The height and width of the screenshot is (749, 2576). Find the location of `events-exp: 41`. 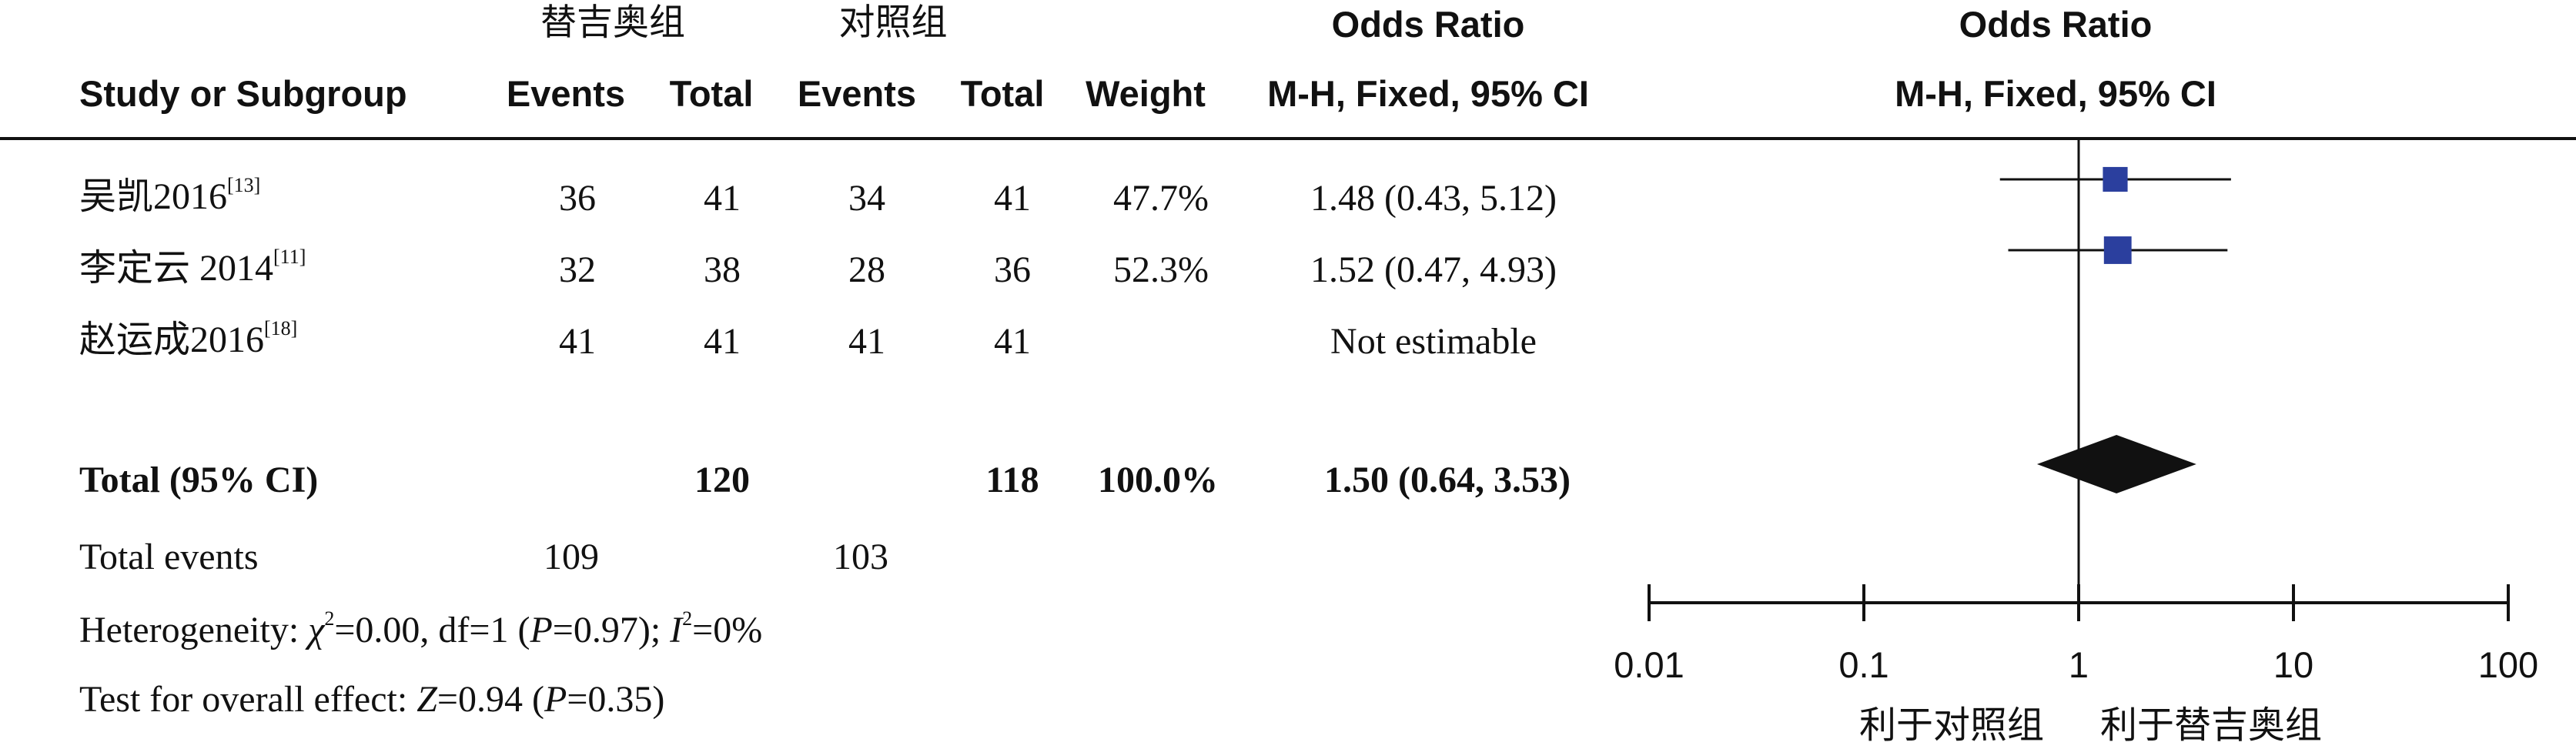

events-exp: 41 is located at coordinates (578, 341).